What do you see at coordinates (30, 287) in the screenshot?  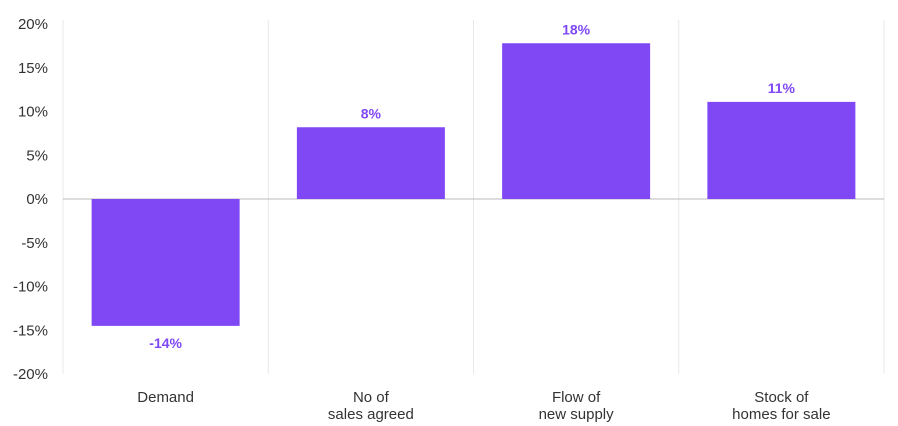 I see `y-tick-label: -10%` at bounding box center [30, 287].